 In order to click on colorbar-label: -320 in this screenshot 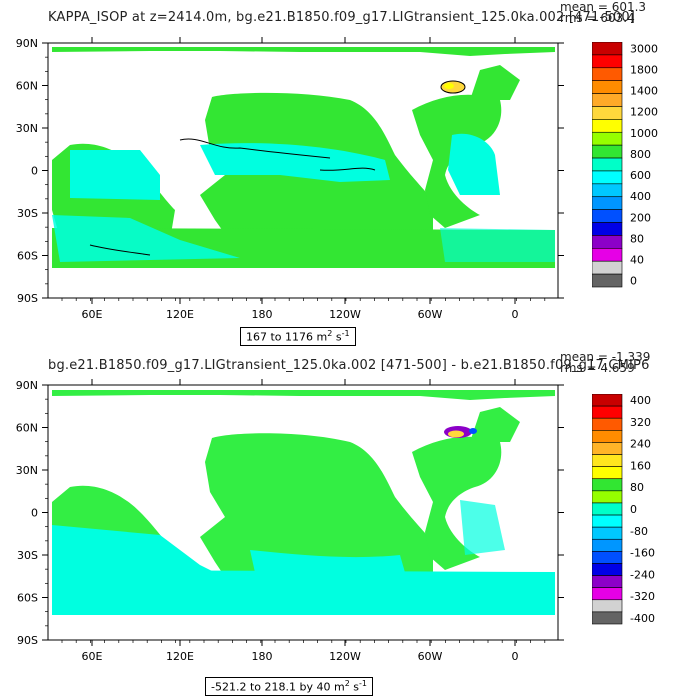, I will do `click(642, 596)`.